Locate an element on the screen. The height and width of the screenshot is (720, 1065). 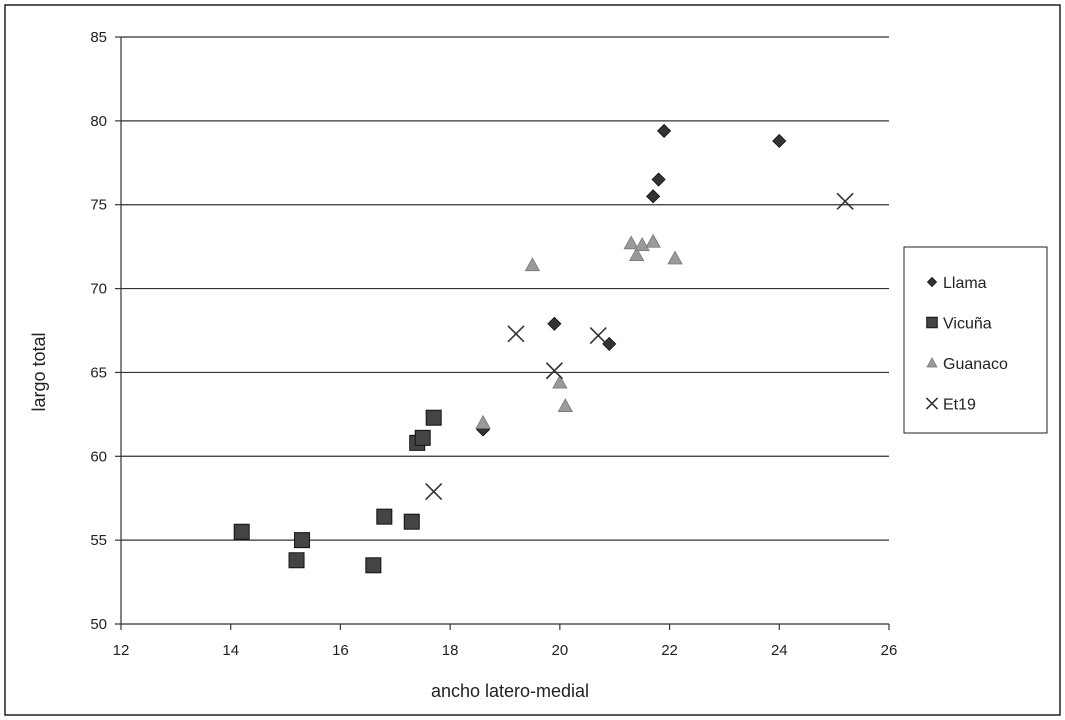
y-tick-label: 55 is located at coordinates (98, 540).